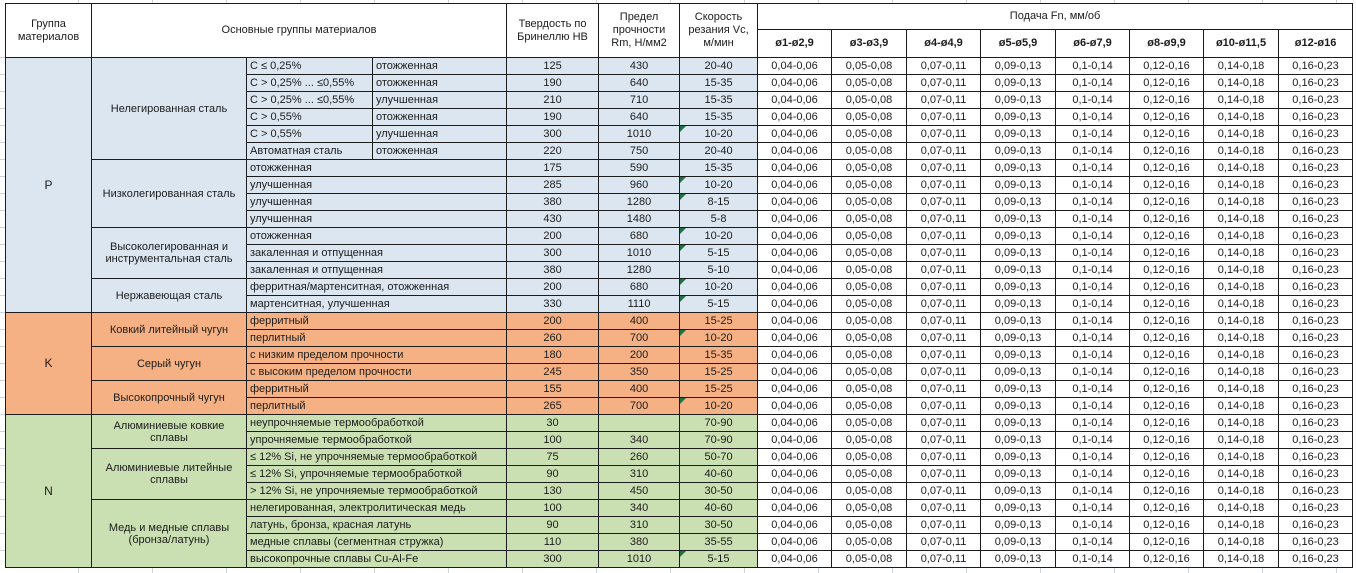 The height and width of the screenshot is (573, 1356). What do you see at coordinates (719, 508) in the screenshot?
I see `cell-cutting-speed-vc: 40-60` at bounding box center [719, 508].